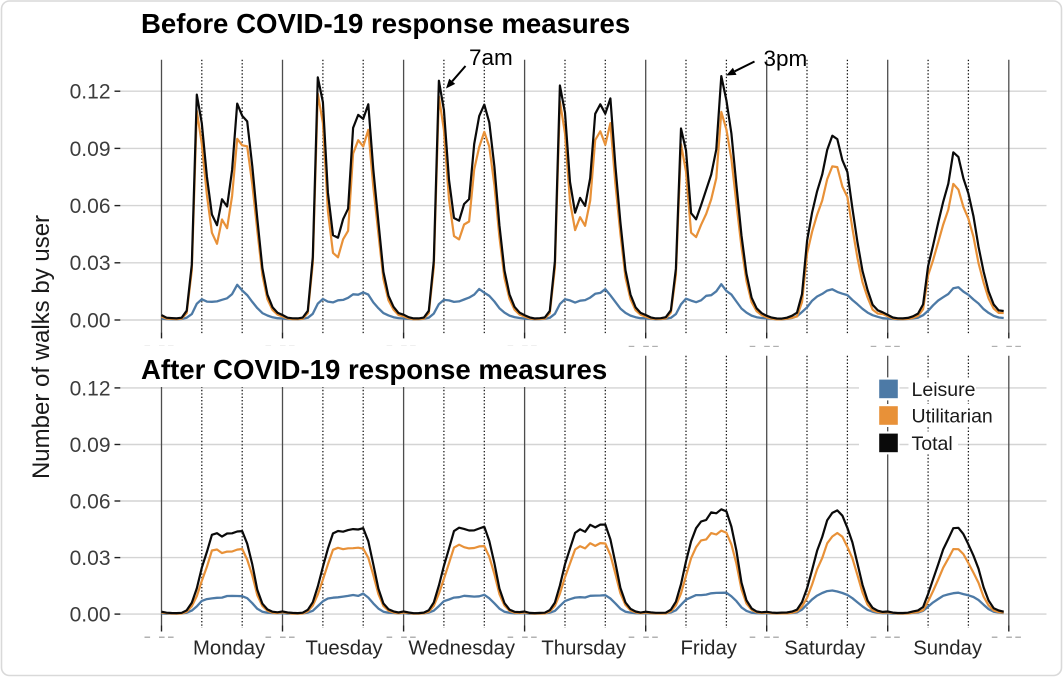 The width and height of the screenshot is (1064, 683). Describe the element at coordinates (385, 23) in the screenshot. I see `svg-text:Before COVID-19 response measu: Before COVID-19 response measures` at that location.